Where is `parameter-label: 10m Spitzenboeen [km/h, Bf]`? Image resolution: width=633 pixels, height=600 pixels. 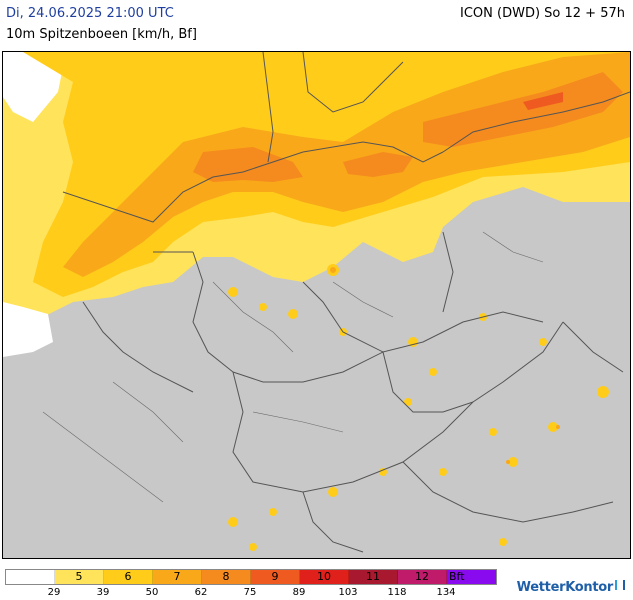
parameter-label: 10m Spitzenboeen [km/h, Bf] is located at coordinates (101, 34).